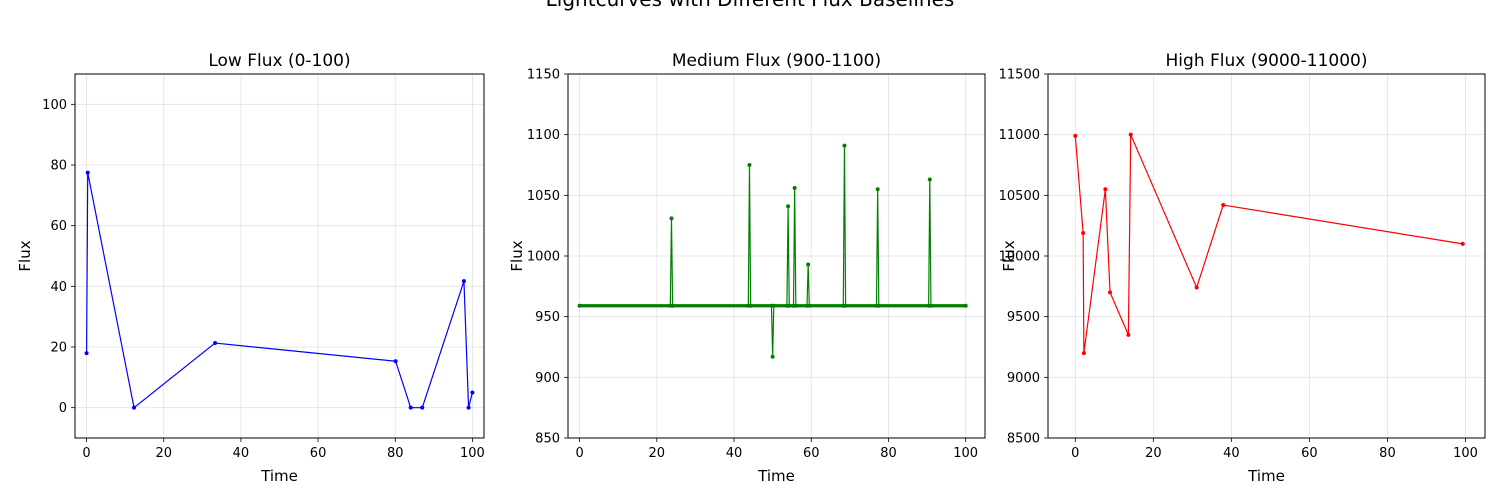 The image size is (1500, 500). Describe the element at coordinates (776, 61) in the screenshot. I see `medium-flux-title: Medium Flux (900-1100)` at that location.